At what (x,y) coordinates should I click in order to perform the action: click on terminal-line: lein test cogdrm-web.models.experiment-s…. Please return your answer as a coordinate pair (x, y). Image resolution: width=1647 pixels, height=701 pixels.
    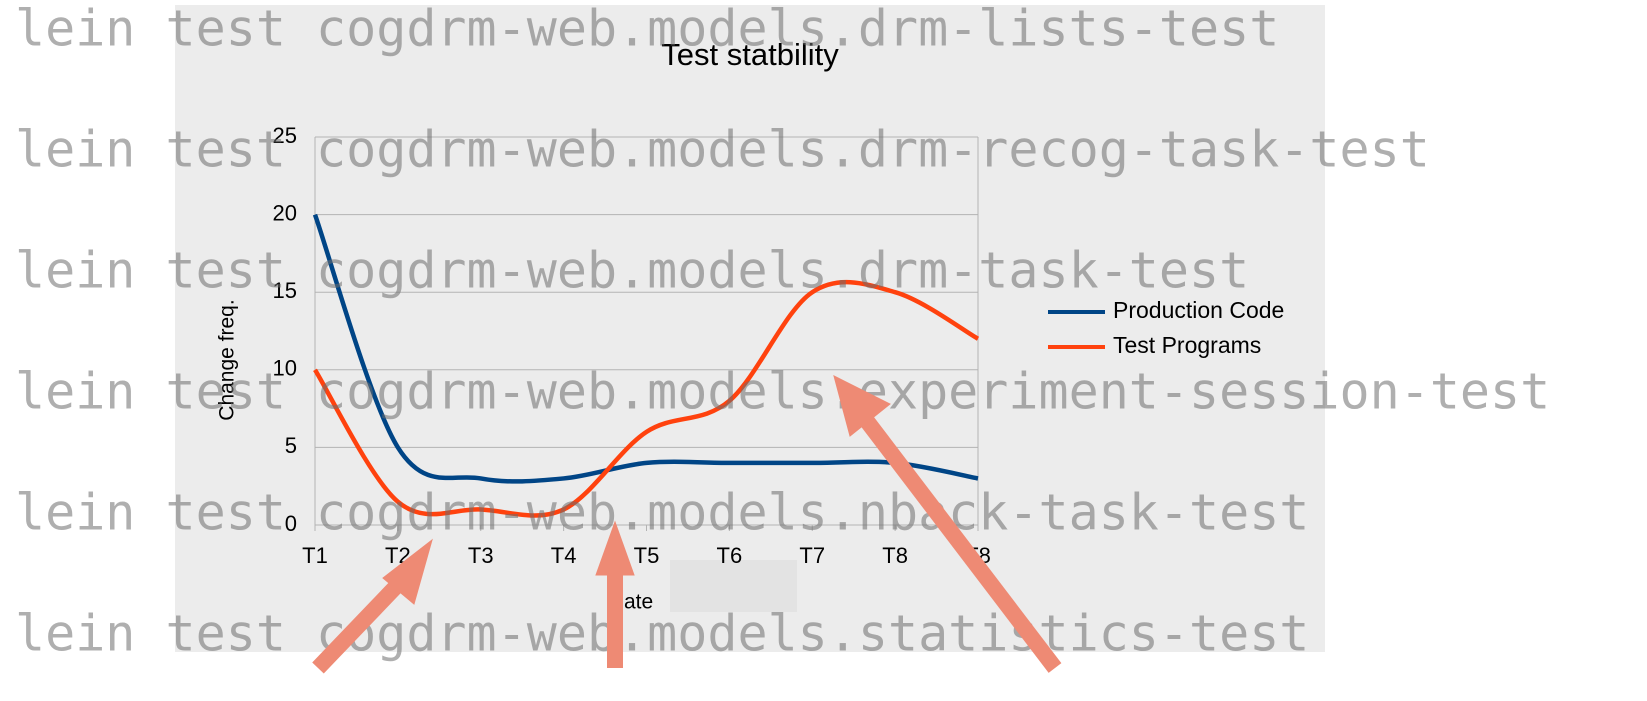
    Looking at the image, I should click on (782, 392).